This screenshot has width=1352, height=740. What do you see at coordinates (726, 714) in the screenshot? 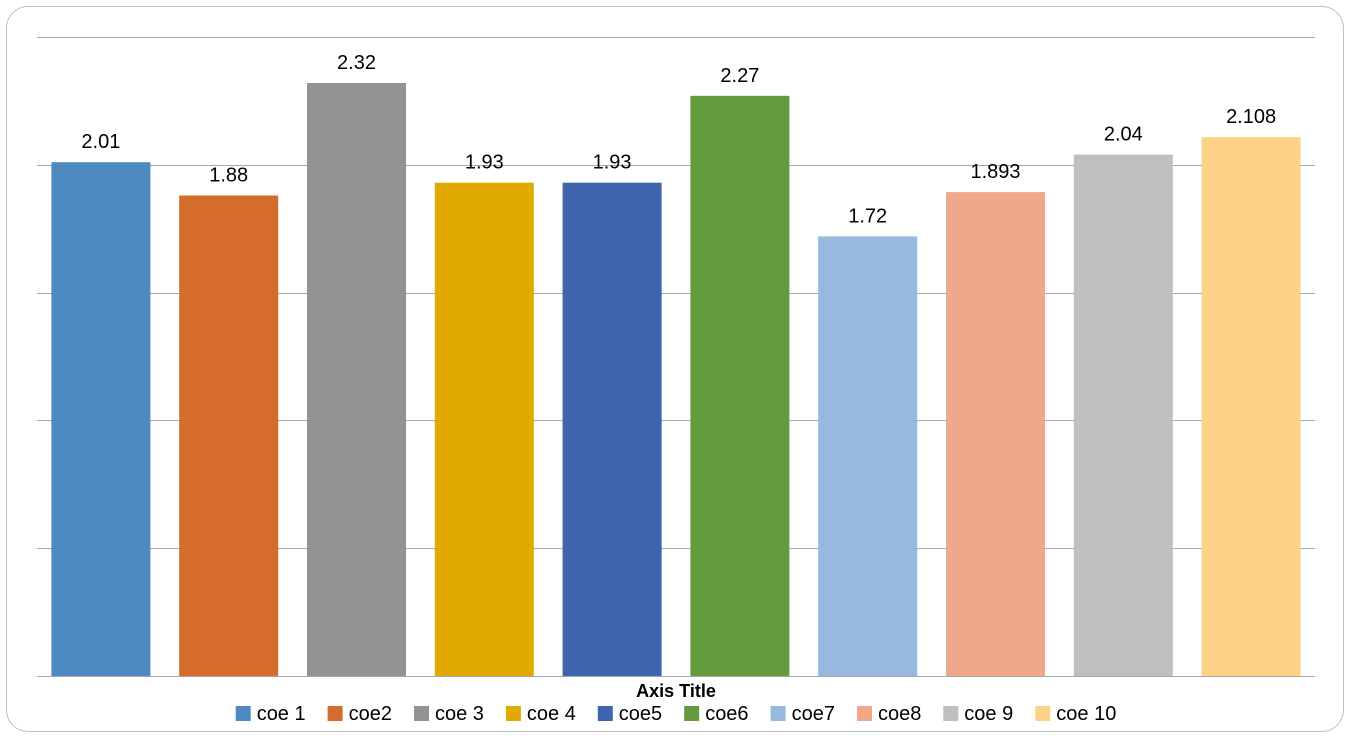
I see `legend-label-6: coe6` at bounding box center [726, 714].